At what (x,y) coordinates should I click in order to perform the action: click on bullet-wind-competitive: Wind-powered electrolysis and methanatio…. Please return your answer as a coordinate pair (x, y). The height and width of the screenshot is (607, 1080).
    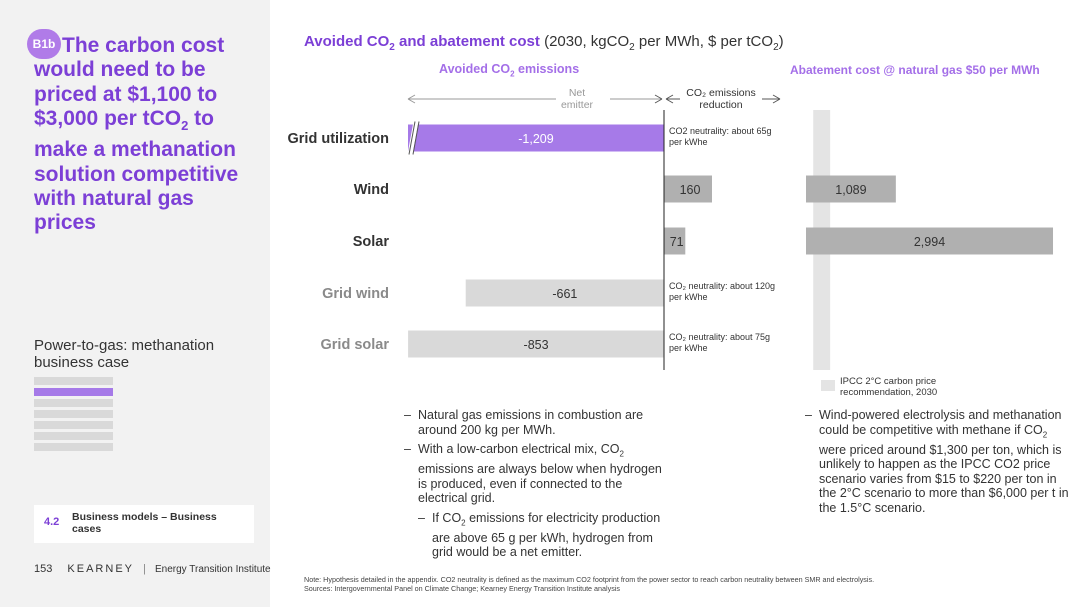
    Looking at the image, I should click on (939, 461).